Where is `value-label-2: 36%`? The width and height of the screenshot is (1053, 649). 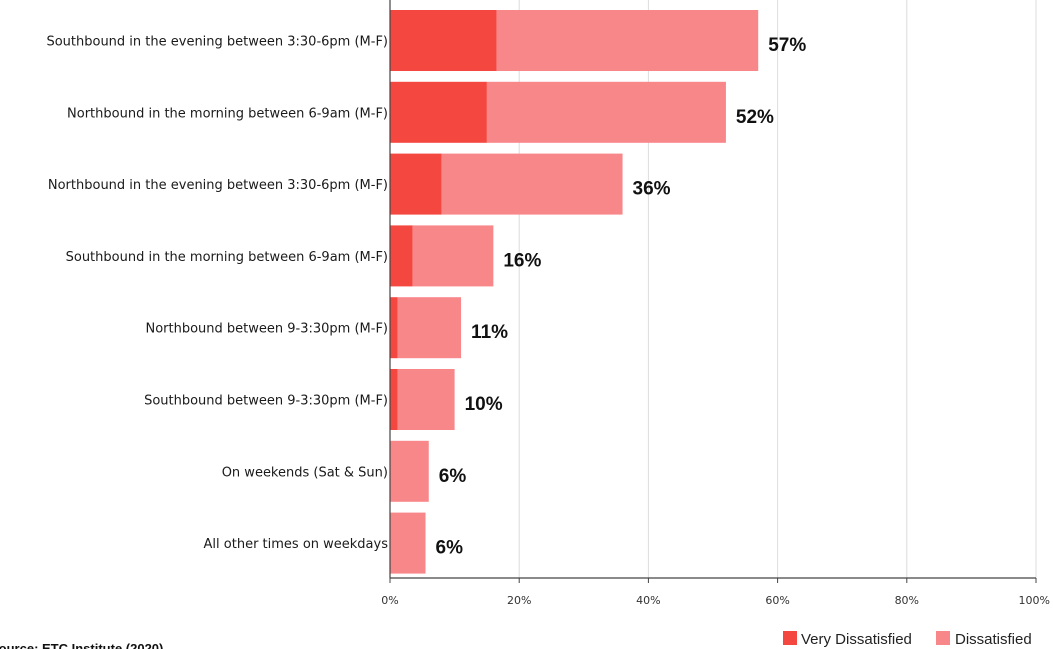 value-label-2: 36% is located at coordinates (652, 189).